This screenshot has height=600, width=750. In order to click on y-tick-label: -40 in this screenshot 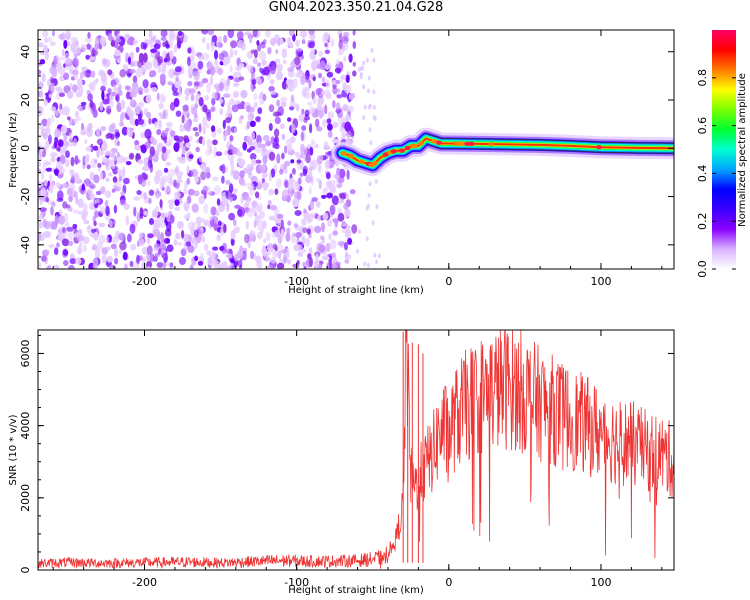, I will do `click(25, 245)`.